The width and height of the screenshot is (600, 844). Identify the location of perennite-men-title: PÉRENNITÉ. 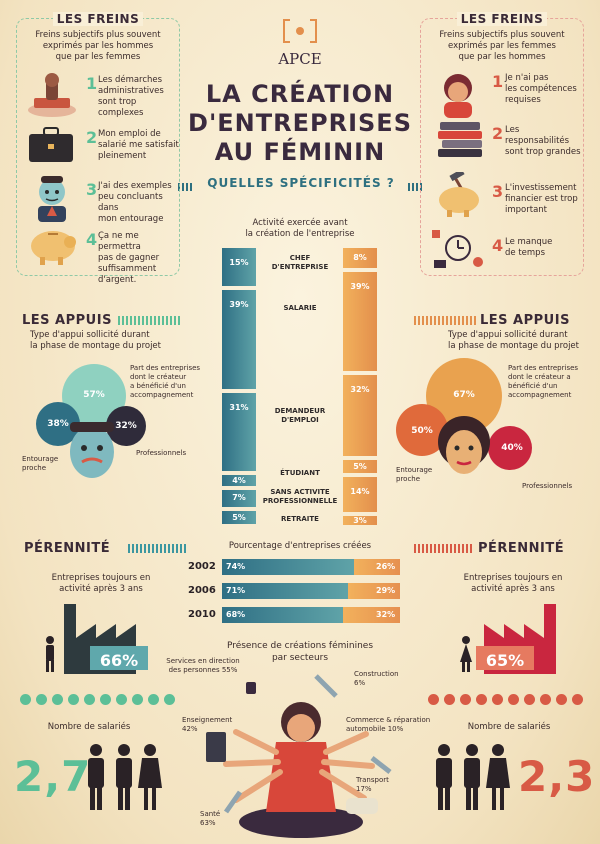
(67, 548).